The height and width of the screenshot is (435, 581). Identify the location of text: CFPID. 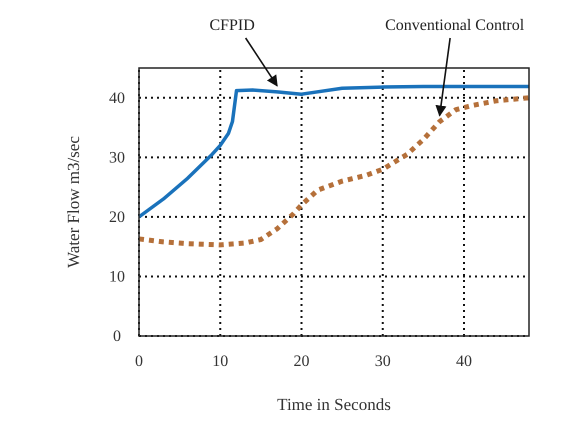
(232, 25).